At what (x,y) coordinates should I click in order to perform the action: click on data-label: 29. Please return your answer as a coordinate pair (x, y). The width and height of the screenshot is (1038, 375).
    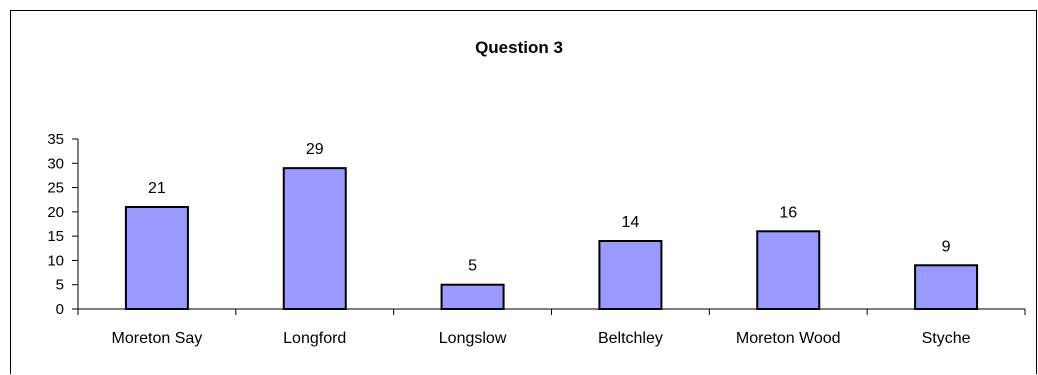
    Looking at the image, I should click on (315, 149).